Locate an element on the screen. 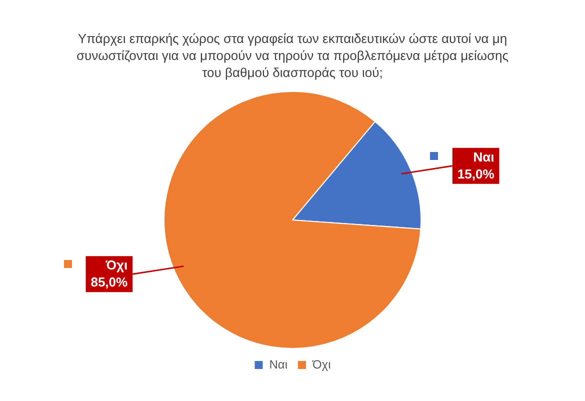 This screenshot has height=401, width=585. legend-label: Ναι is located at coordinates (278, 364).